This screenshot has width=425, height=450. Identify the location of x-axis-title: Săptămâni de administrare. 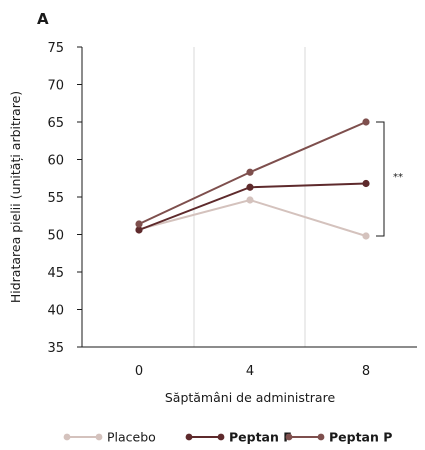
(250, 397).